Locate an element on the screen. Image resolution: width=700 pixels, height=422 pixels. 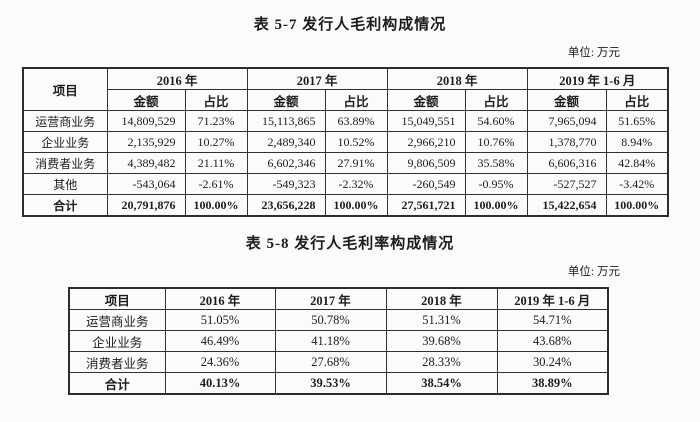
row-label: 其他 is located at coordinates (65, 184).